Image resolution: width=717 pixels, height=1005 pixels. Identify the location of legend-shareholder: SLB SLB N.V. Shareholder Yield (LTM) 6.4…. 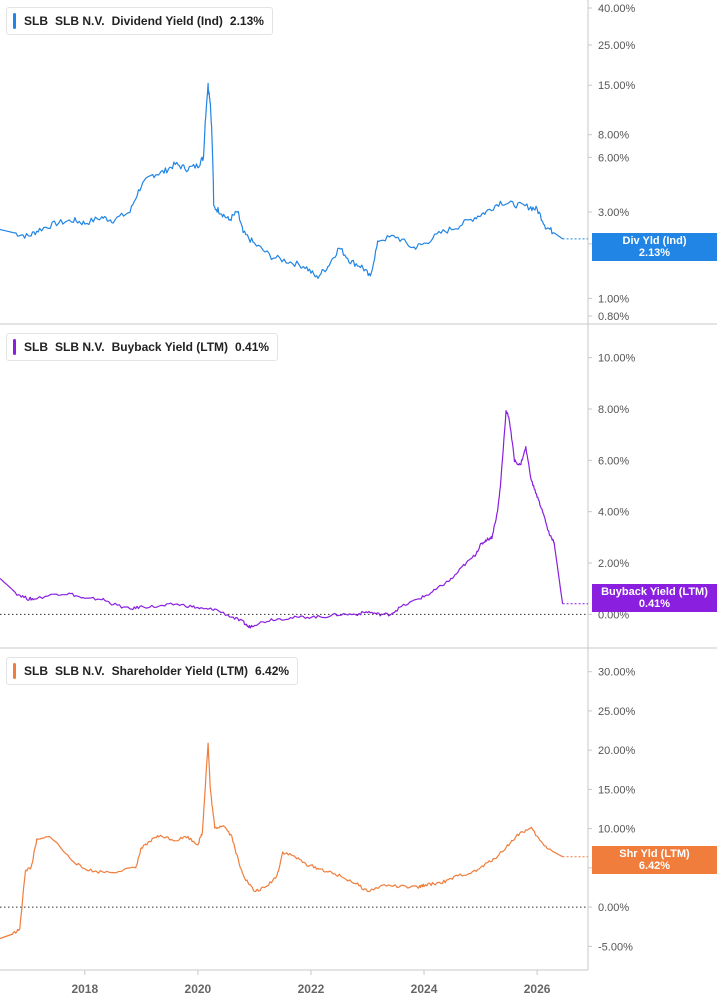
(152, 671).